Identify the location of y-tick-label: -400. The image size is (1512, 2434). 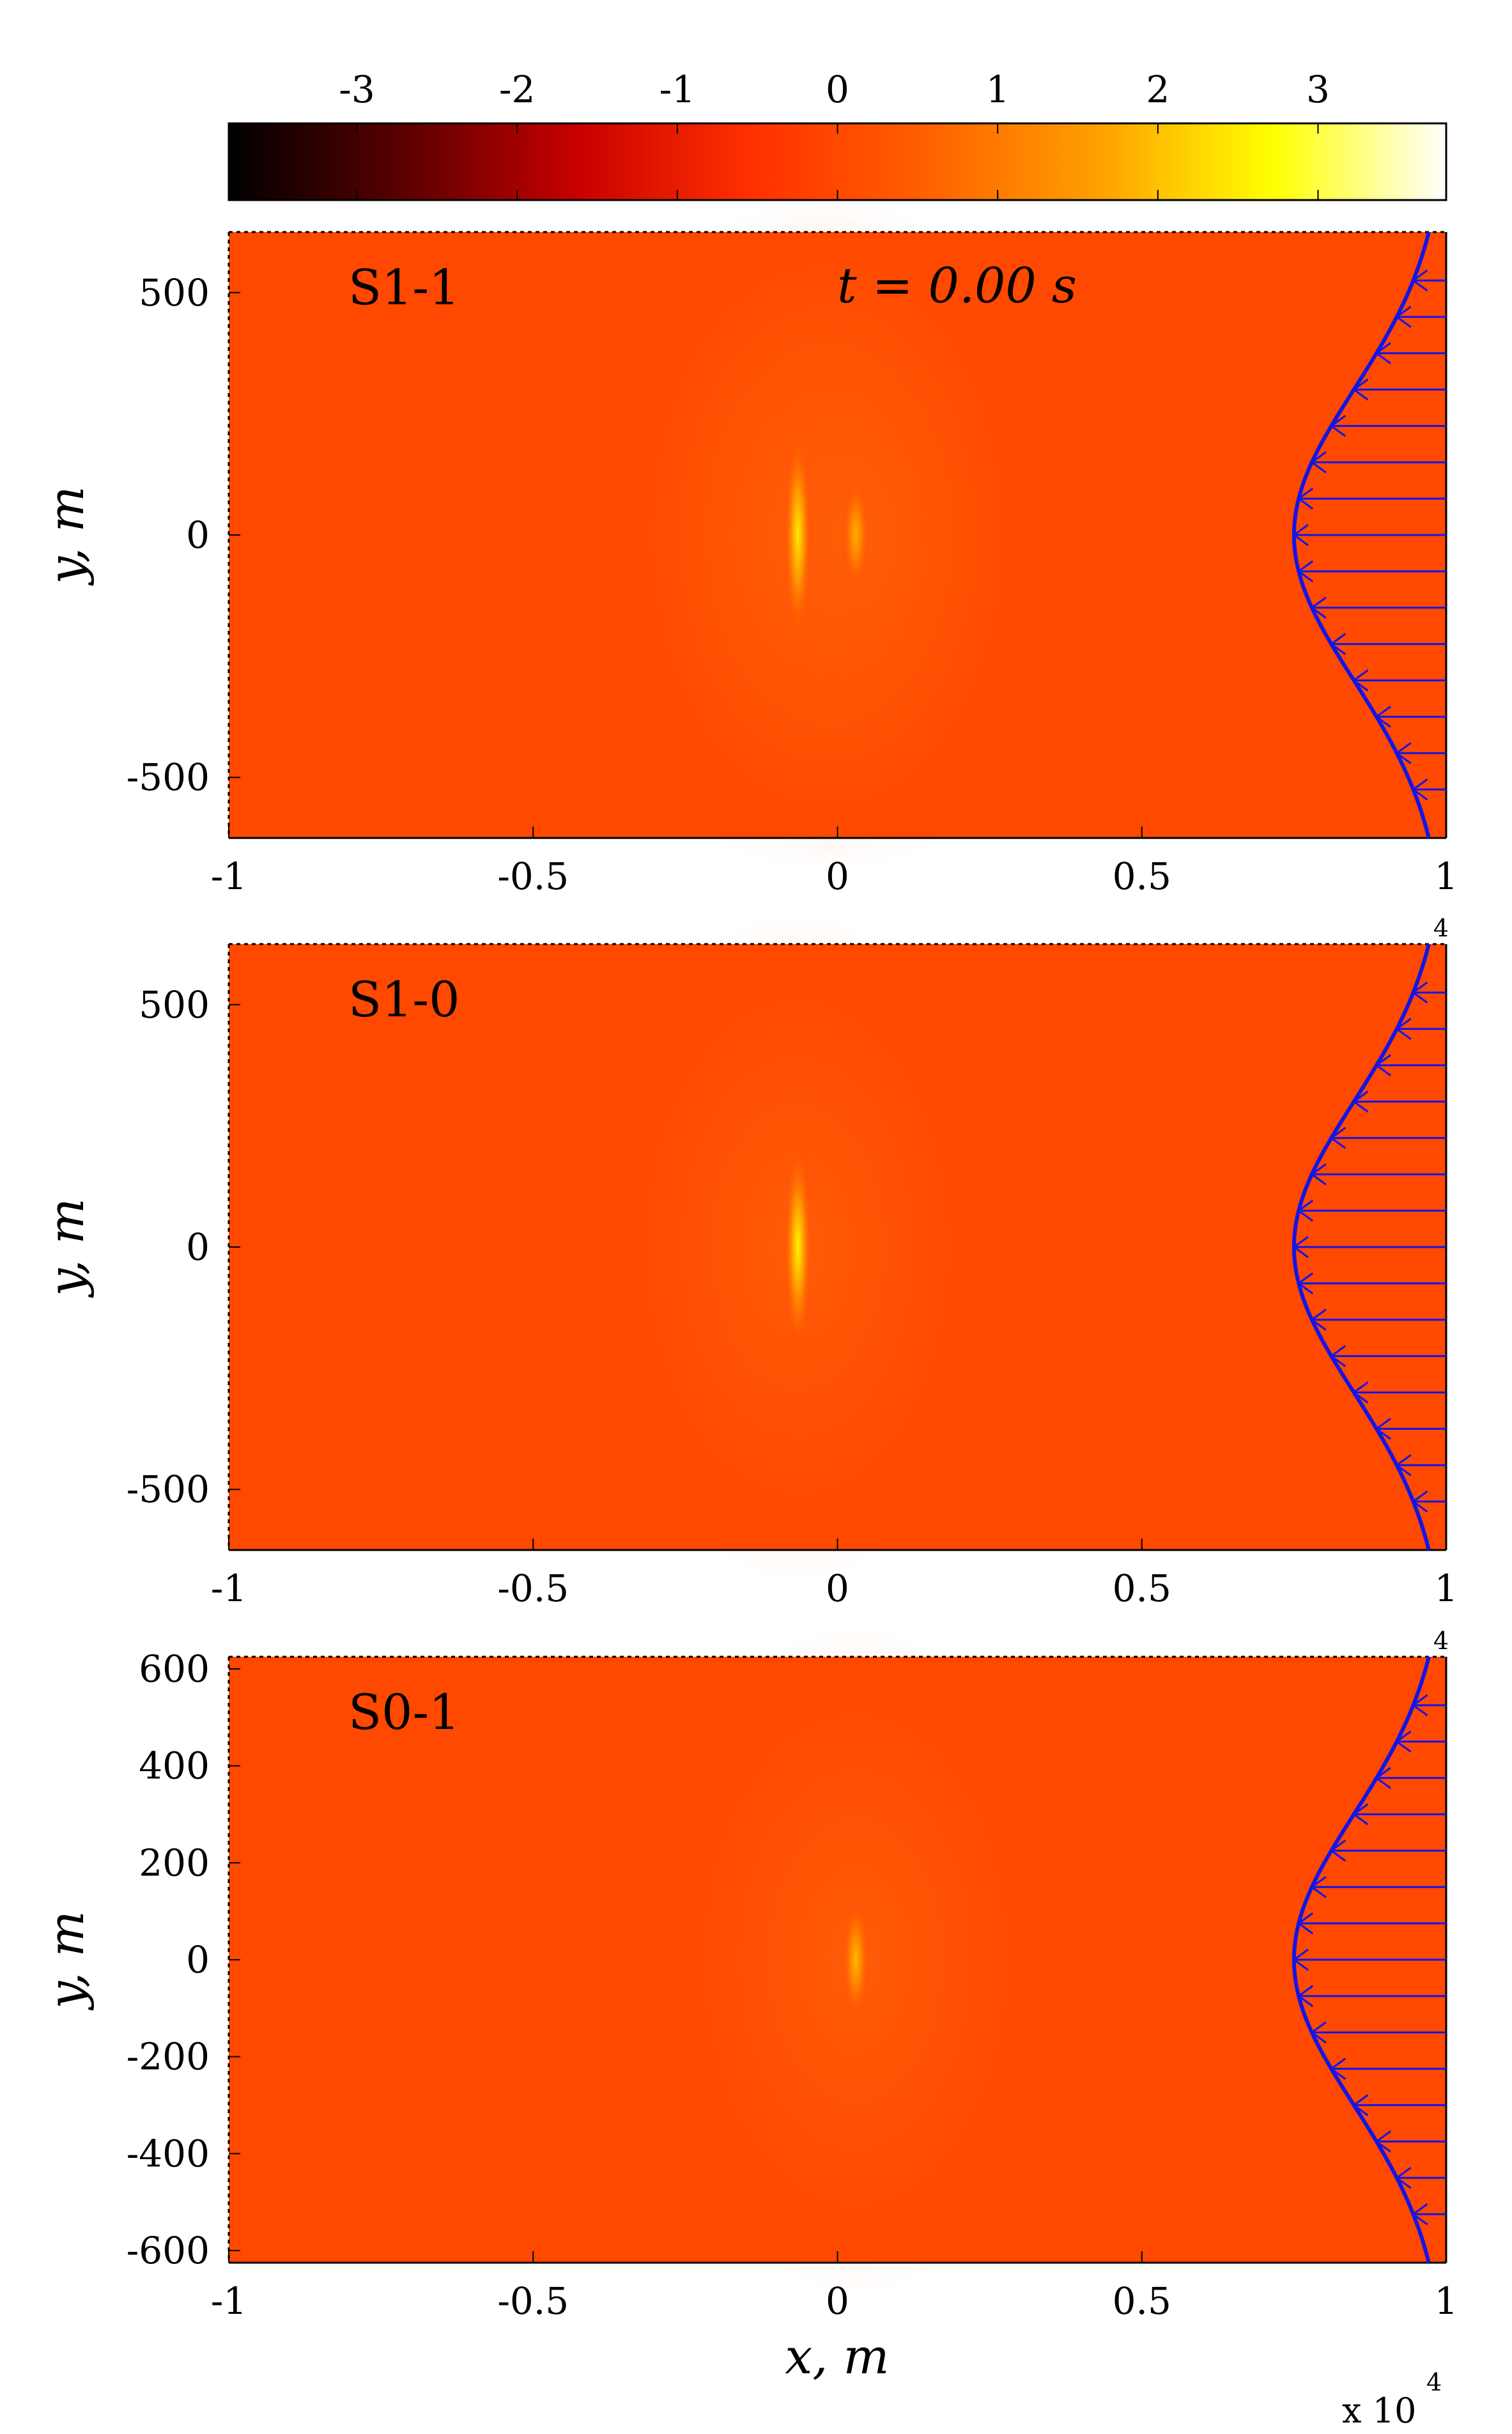
(169, 2153).